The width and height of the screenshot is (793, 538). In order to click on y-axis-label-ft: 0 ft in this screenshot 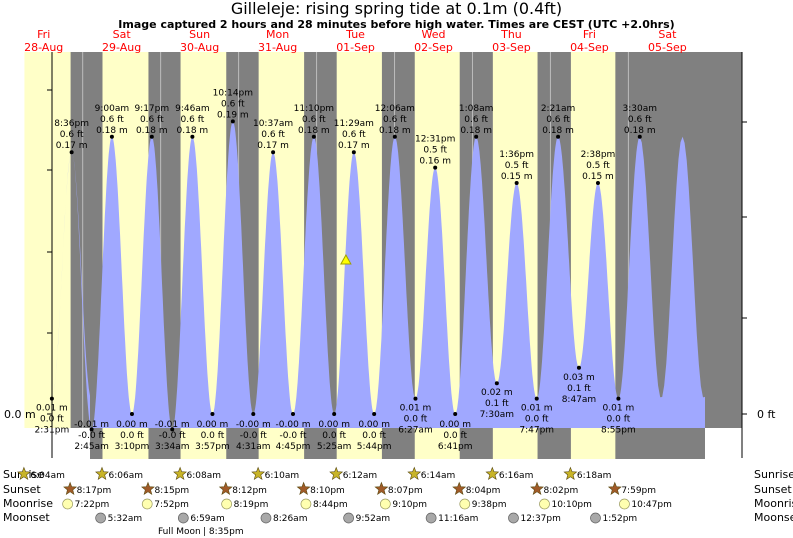, I will do `click(766, 414)`.